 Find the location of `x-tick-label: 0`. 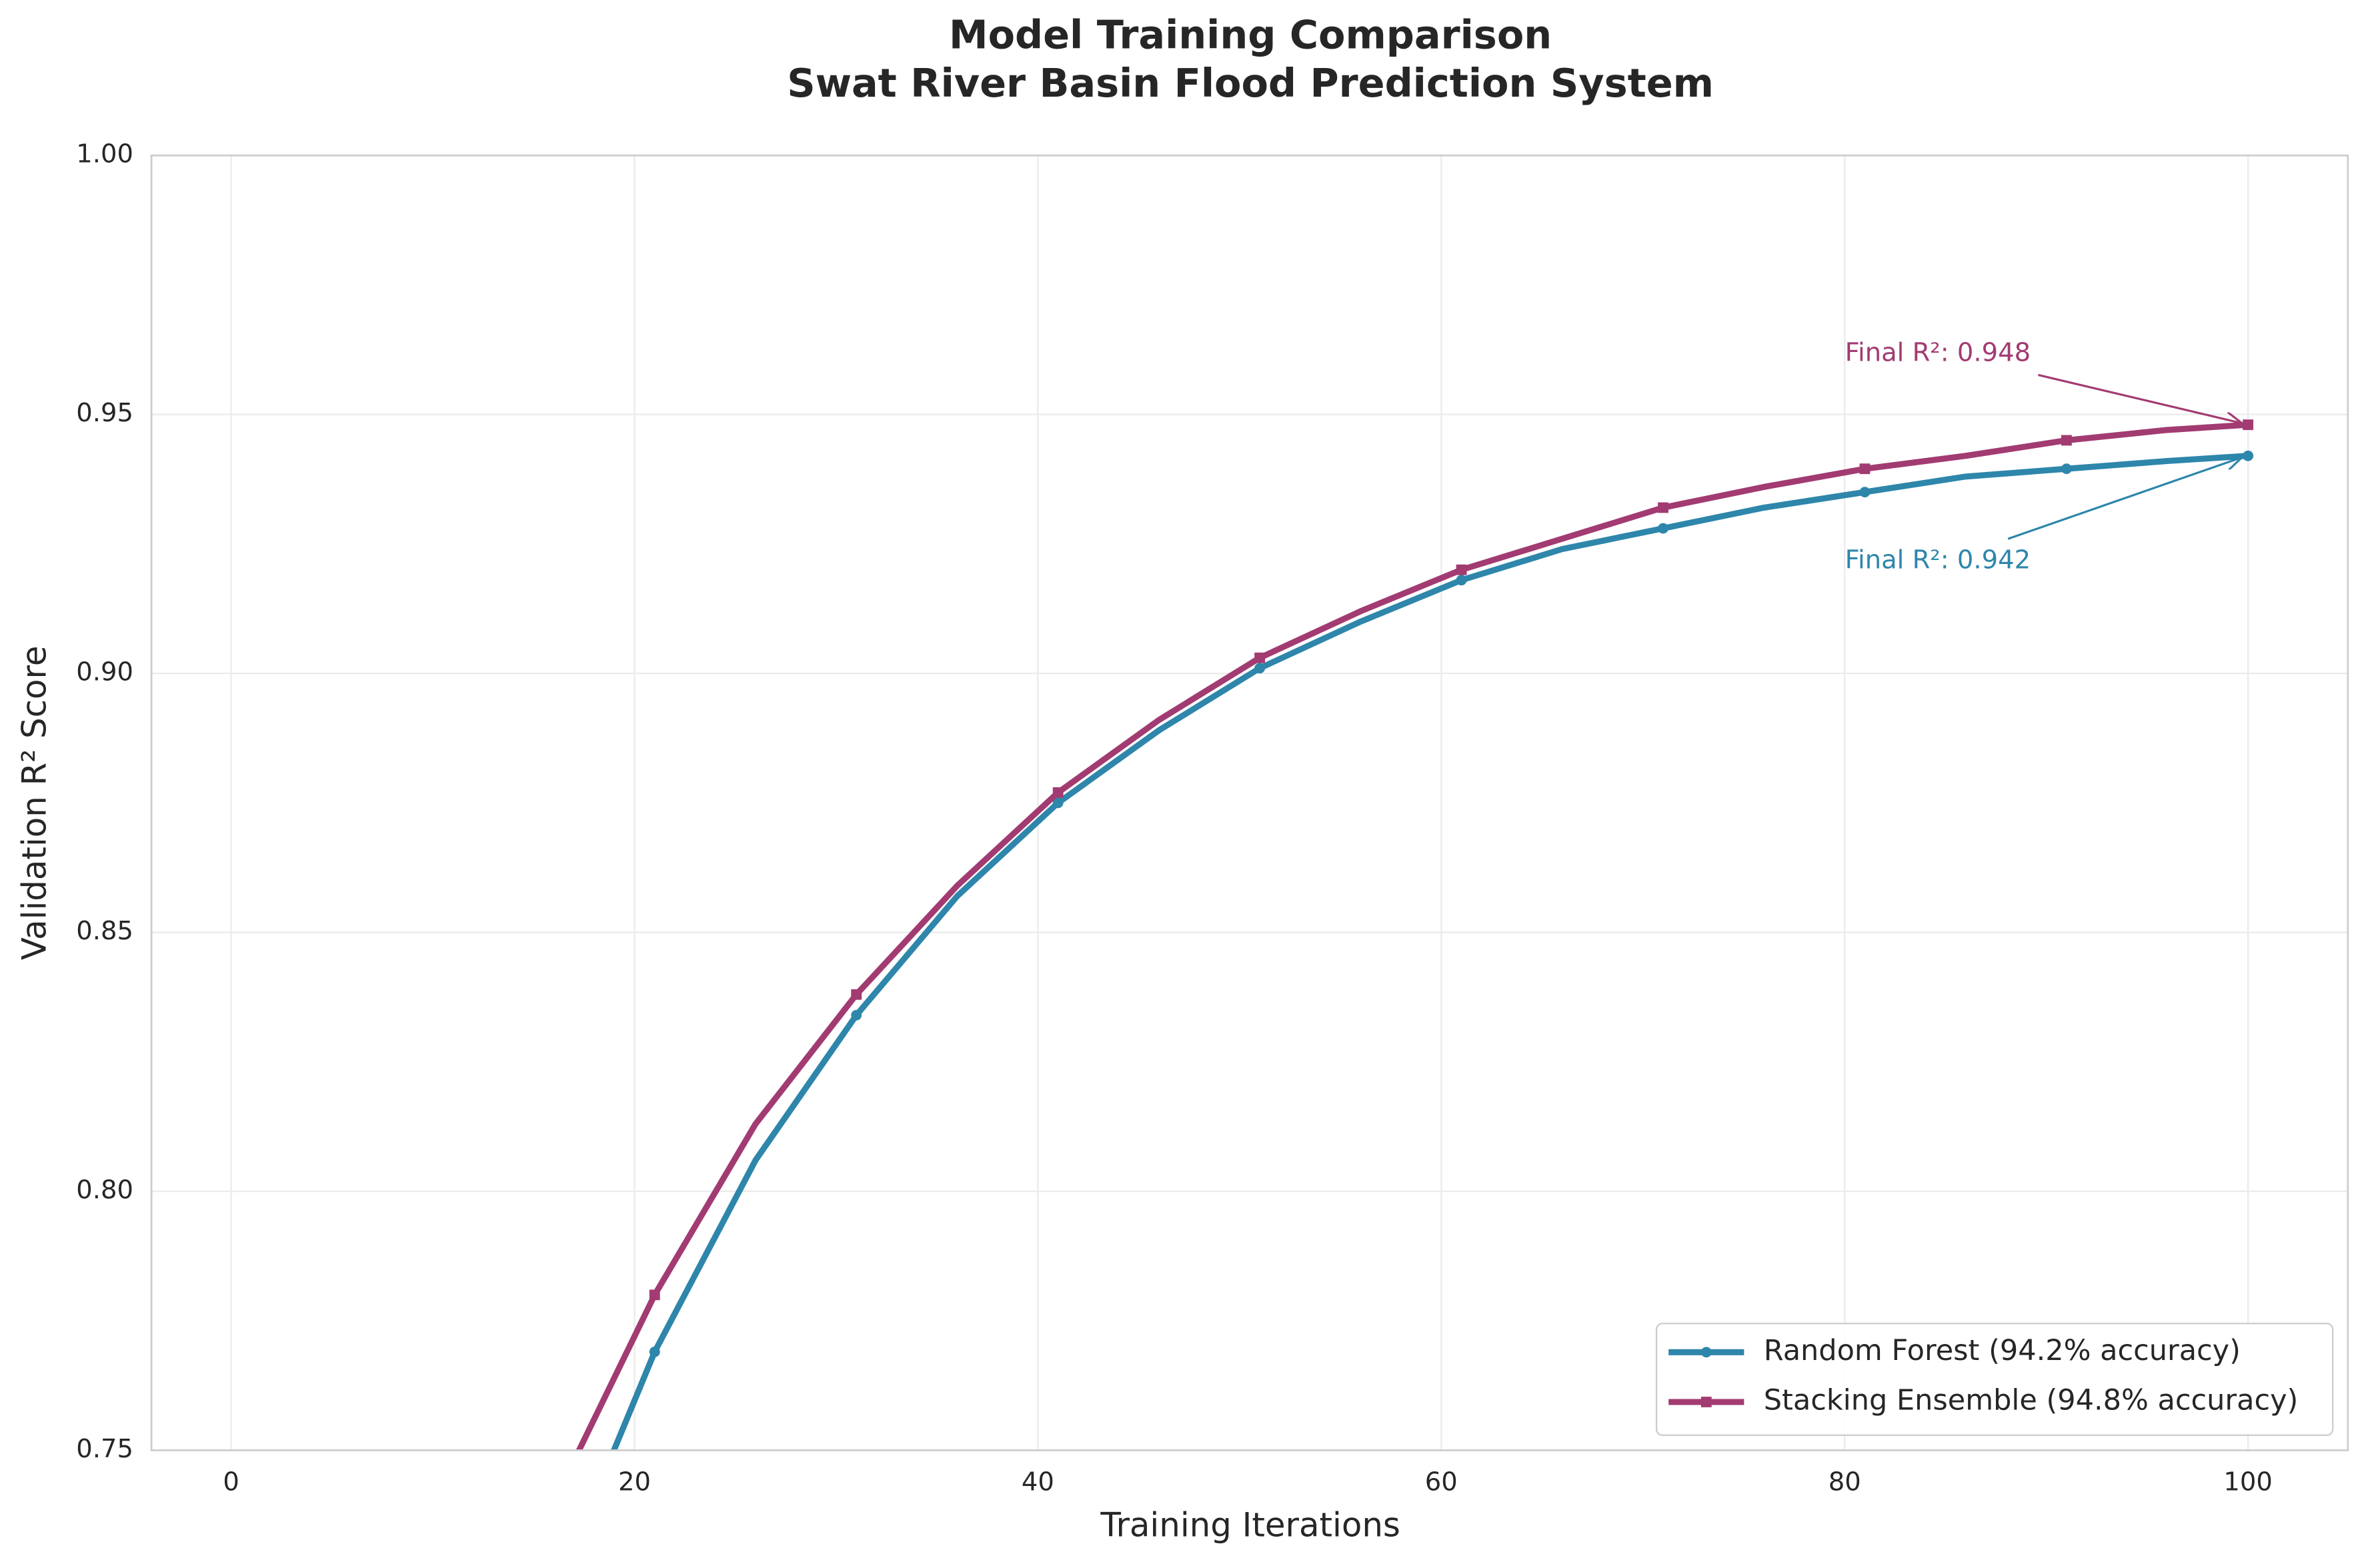

x-tick-label: 0 is located at coordinates (231, 1482).